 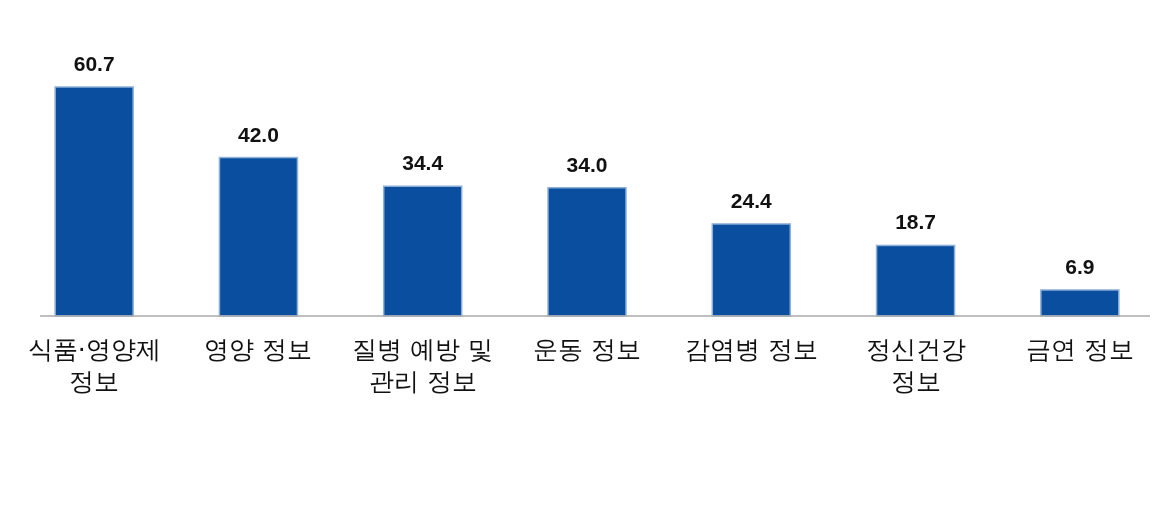 What do you see at coordinates (587, 164) in the screenshot?
I see `data-label: 34.0` at bounding box center [587, 164].